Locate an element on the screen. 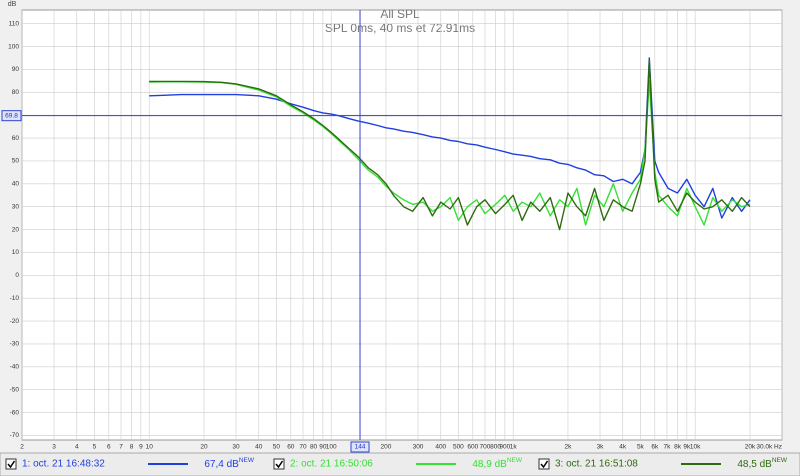 The height and width of the screenshot is (476, 800). y-tick-label: -10 is located at coordinates (15, 298).